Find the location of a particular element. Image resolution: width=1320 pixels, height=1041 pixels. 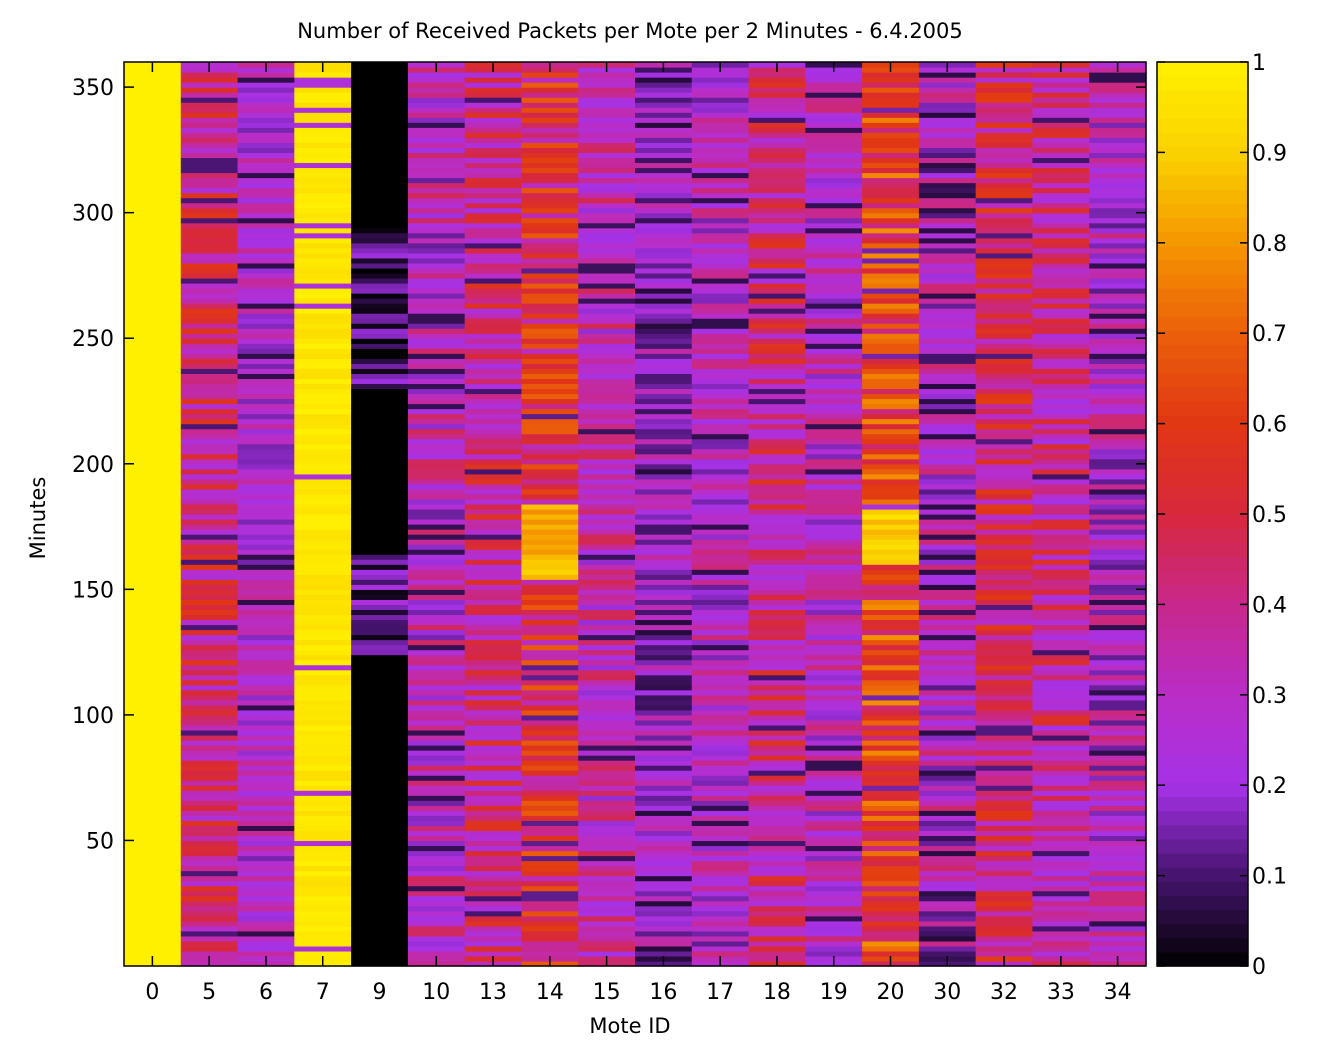

colorbar is located at coordinates (1202, 514).